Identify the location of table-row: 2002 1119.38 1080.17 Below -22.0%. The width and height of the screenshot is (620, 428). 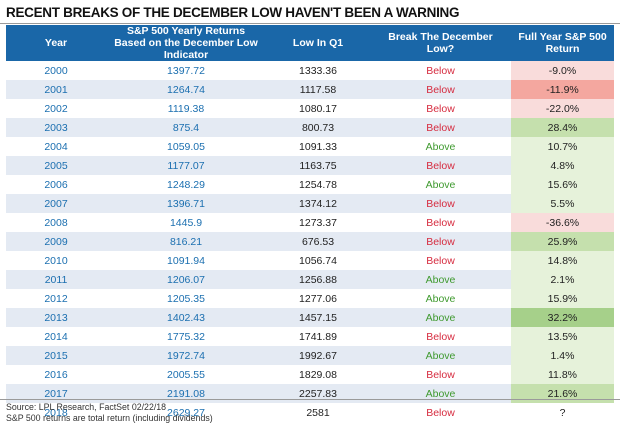
(310, 108).